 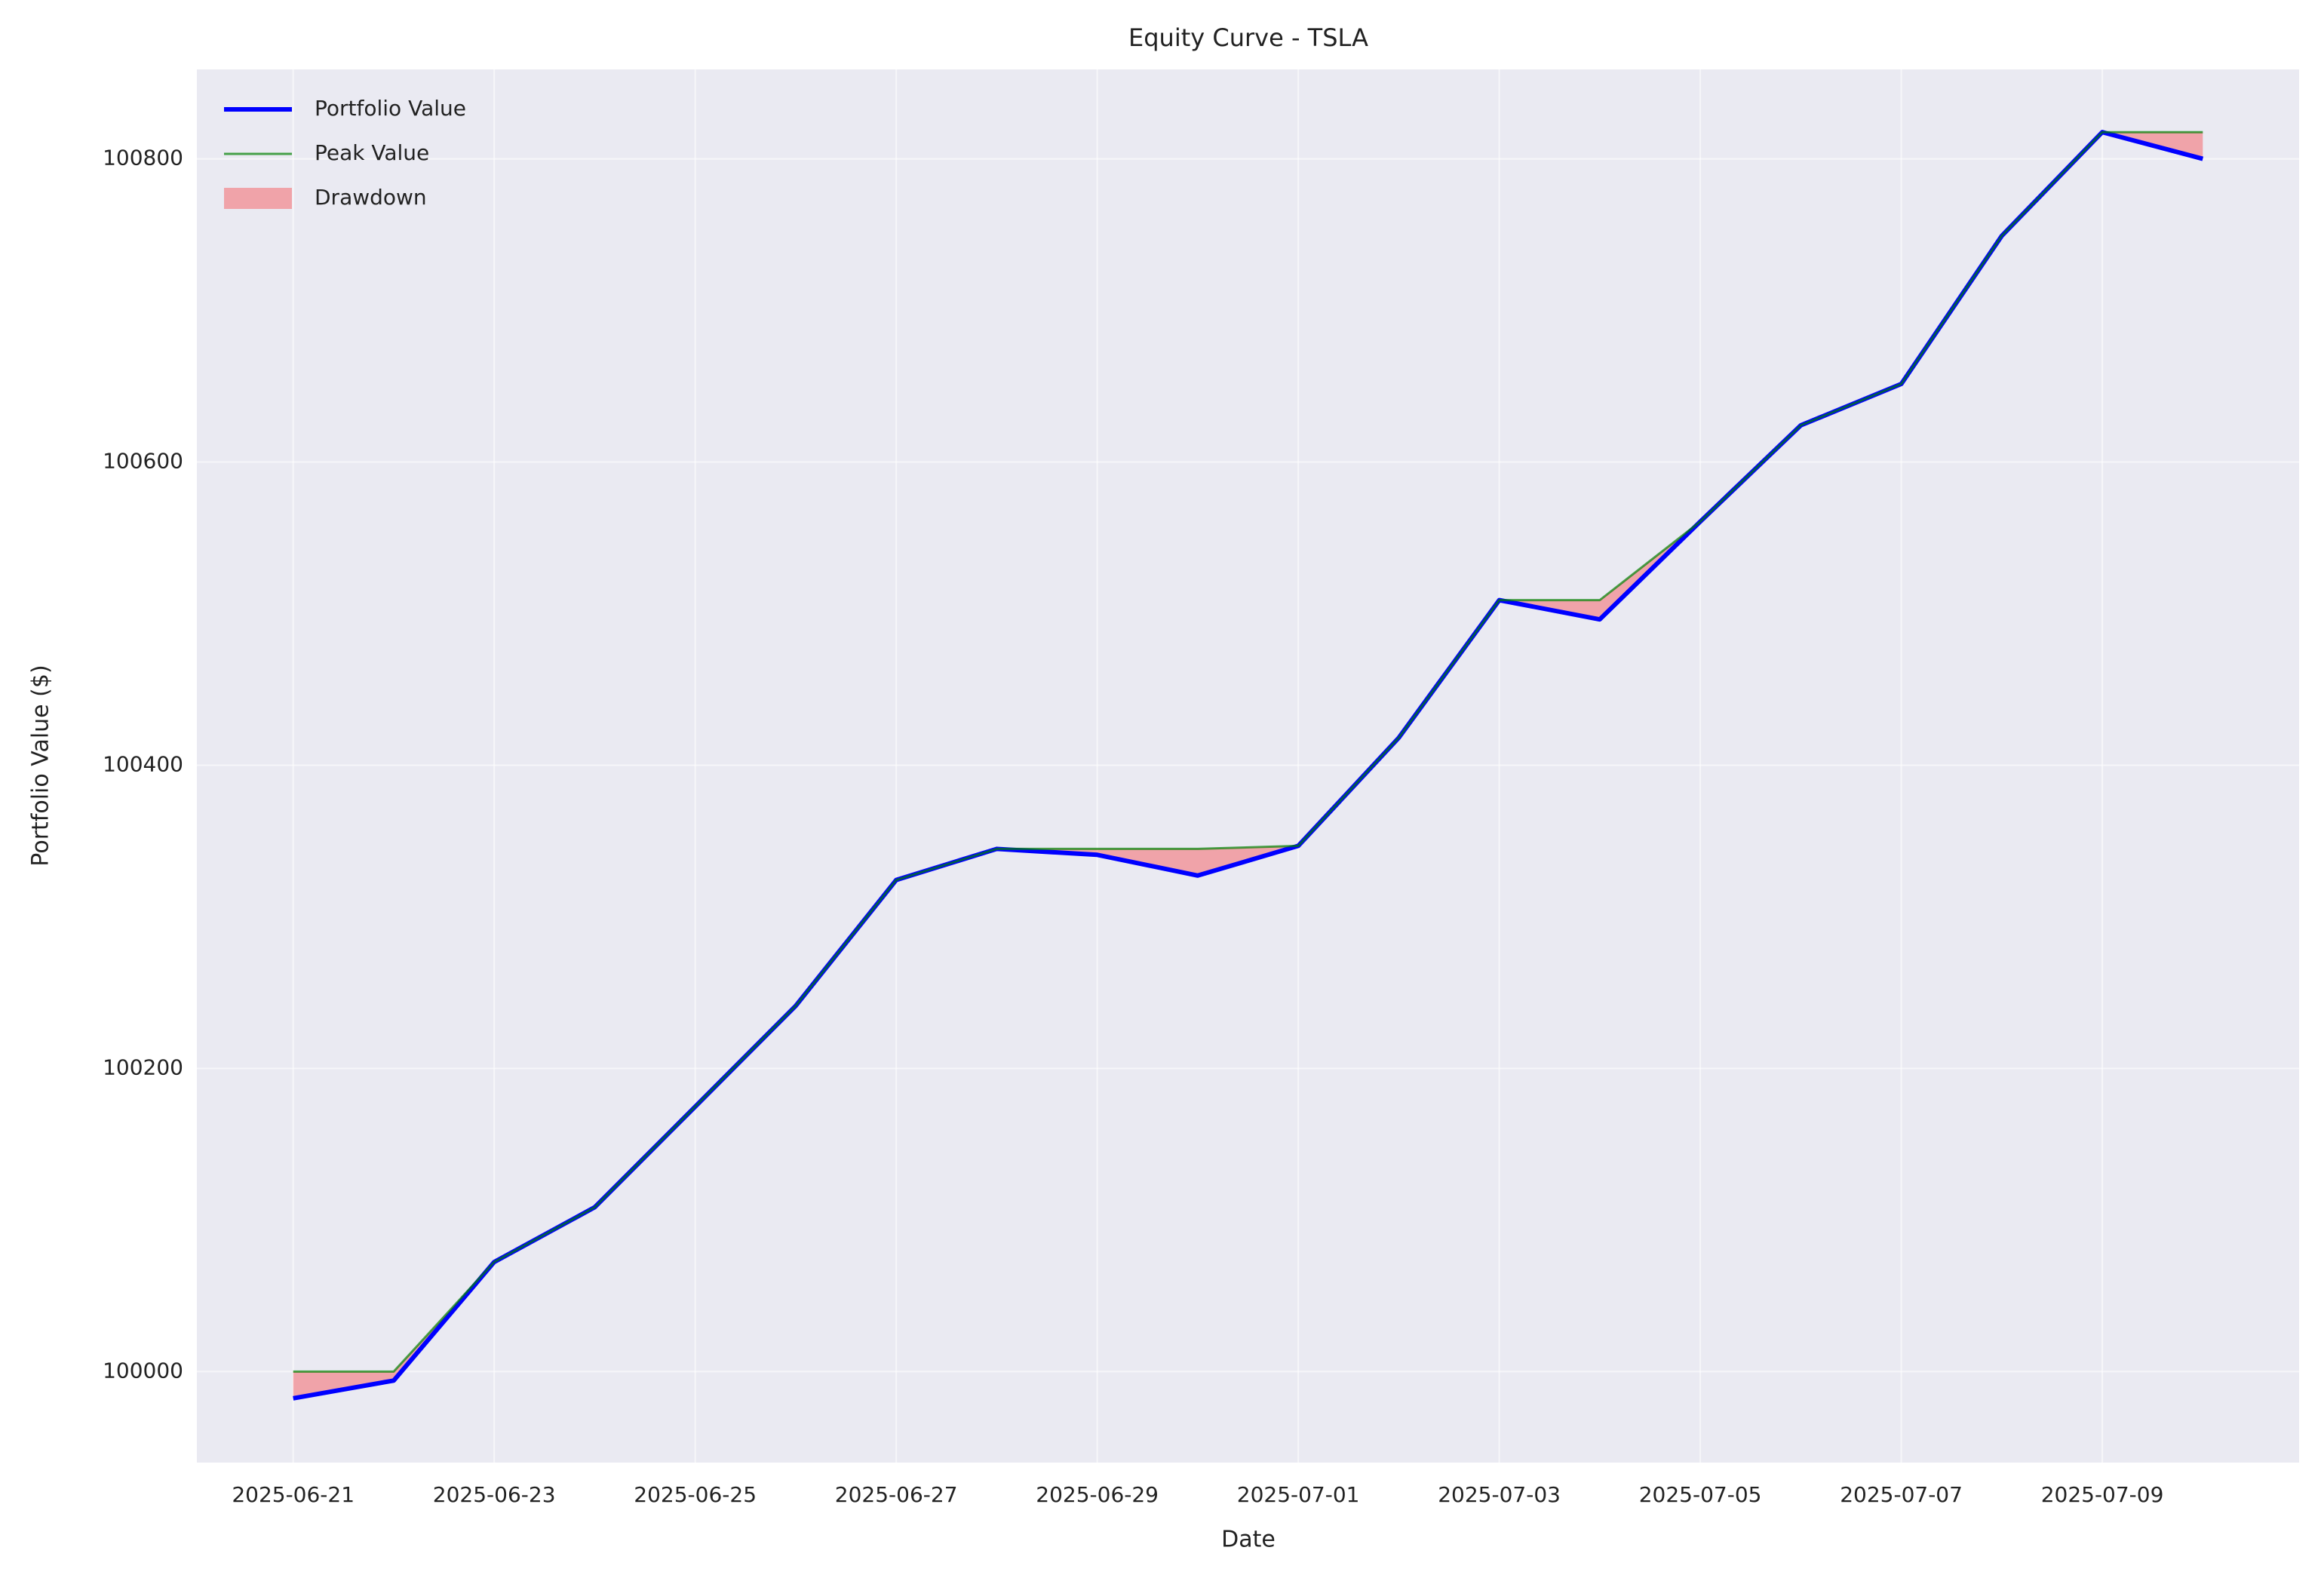 I want to click on x-tick-label: 2025-06-21, so click(x=293, y=1494).